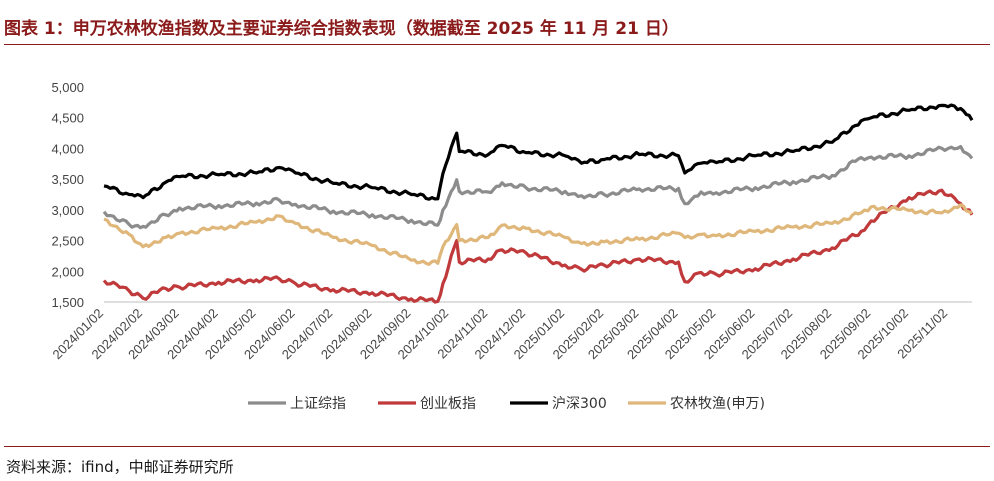 The height and width of the screenshot is (481, 994). Describe the element at coordinates (67, 271) in the screenshot. I see `y-tick-label: 2,000` at that location.